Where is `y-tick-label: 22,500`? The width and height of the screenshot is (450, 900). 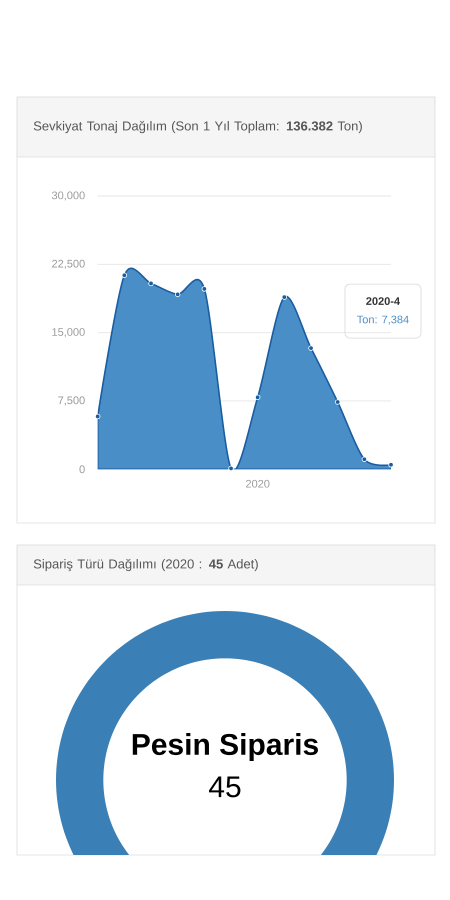 y-tick-label: 22,500 is located at coordinates (68, 264).